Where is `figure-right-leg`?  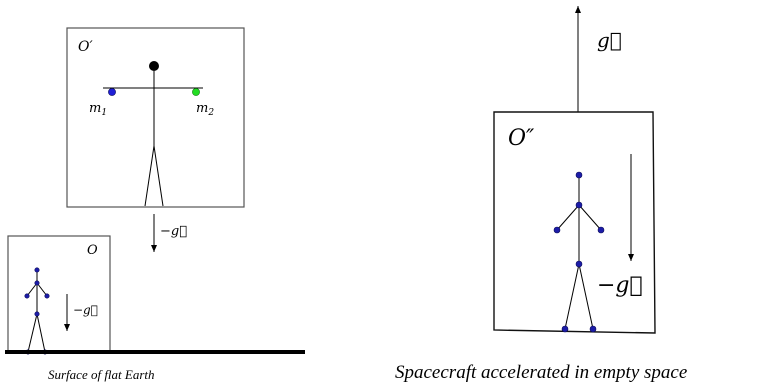 figure-right-leg is located at coordinates (158, 176).